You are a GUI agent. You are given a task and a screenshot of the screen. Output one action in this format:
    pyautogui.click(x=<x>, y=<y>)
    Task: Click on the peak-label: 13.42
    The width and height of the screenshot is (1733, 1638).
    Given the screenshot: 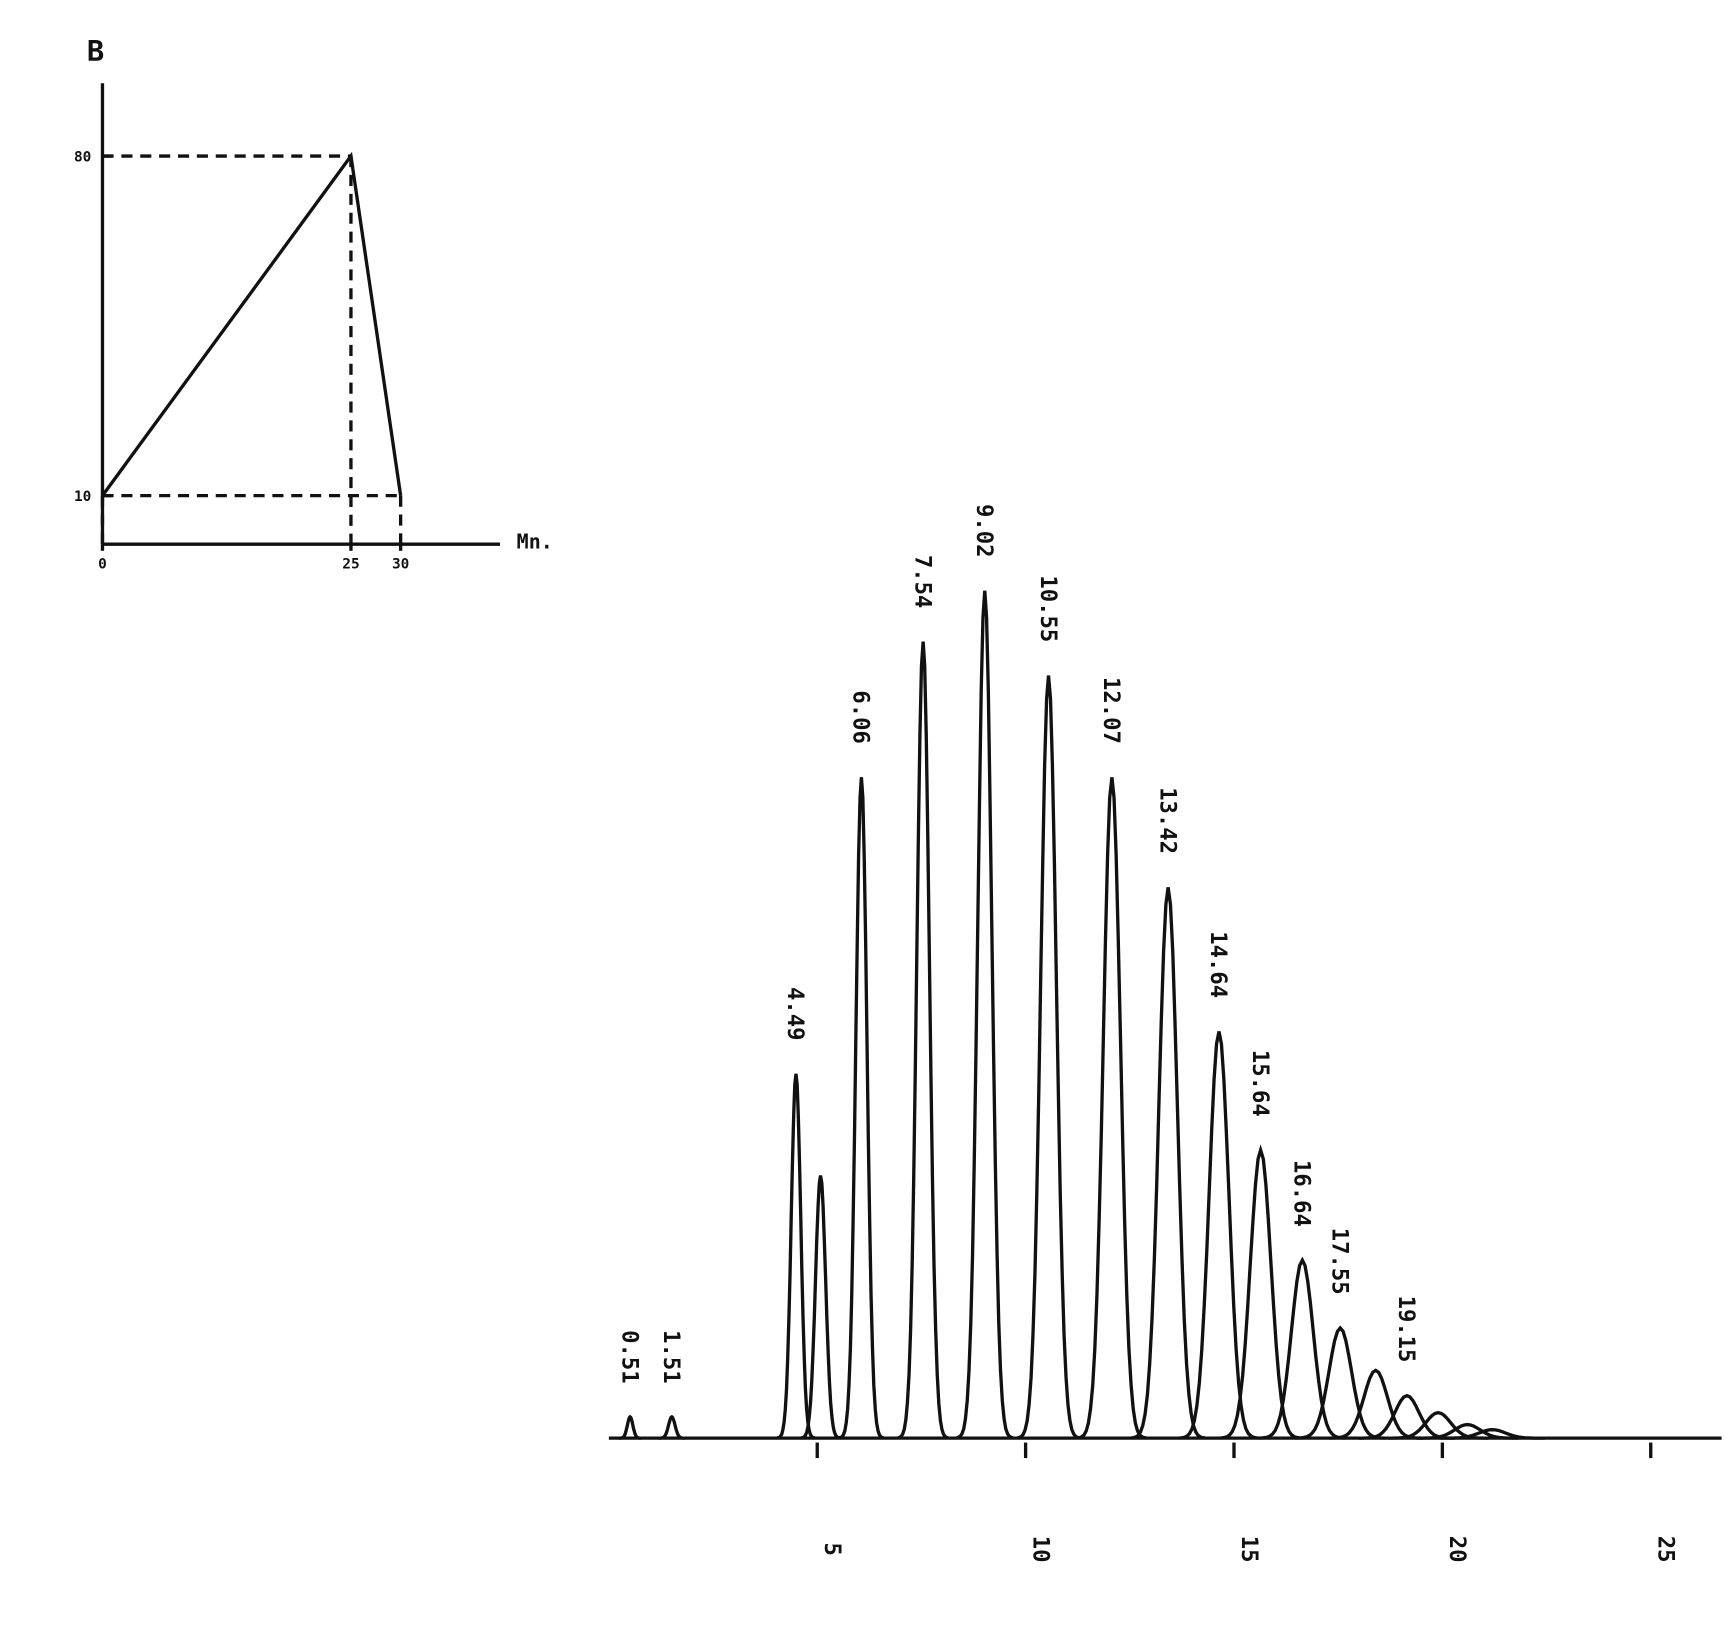 What is the action you would take?
    pyautogui.click(x=1167, y=820)
    